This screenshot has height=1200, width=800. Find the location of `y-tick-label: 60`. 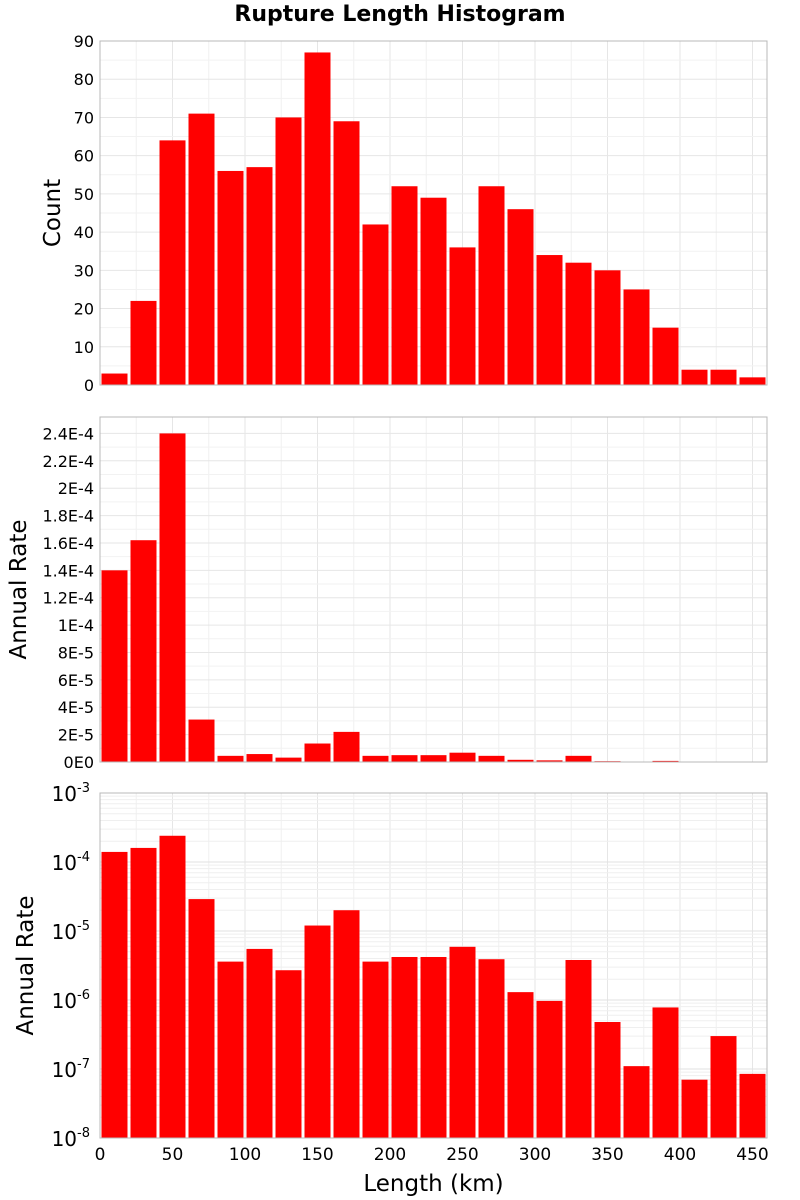

y-tick-label: 60 is located at coordinates (84, 156).